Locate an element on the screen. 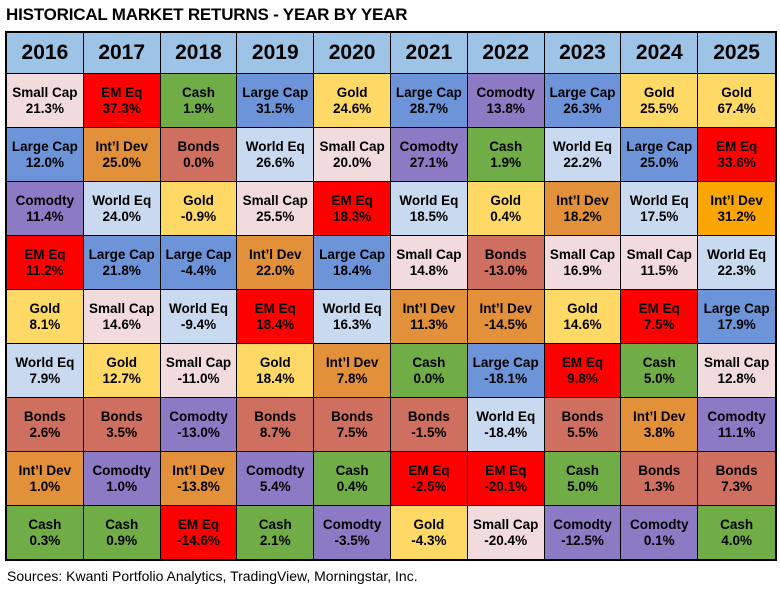  asset-value: 7.8% is located at coordinates (352, 378).